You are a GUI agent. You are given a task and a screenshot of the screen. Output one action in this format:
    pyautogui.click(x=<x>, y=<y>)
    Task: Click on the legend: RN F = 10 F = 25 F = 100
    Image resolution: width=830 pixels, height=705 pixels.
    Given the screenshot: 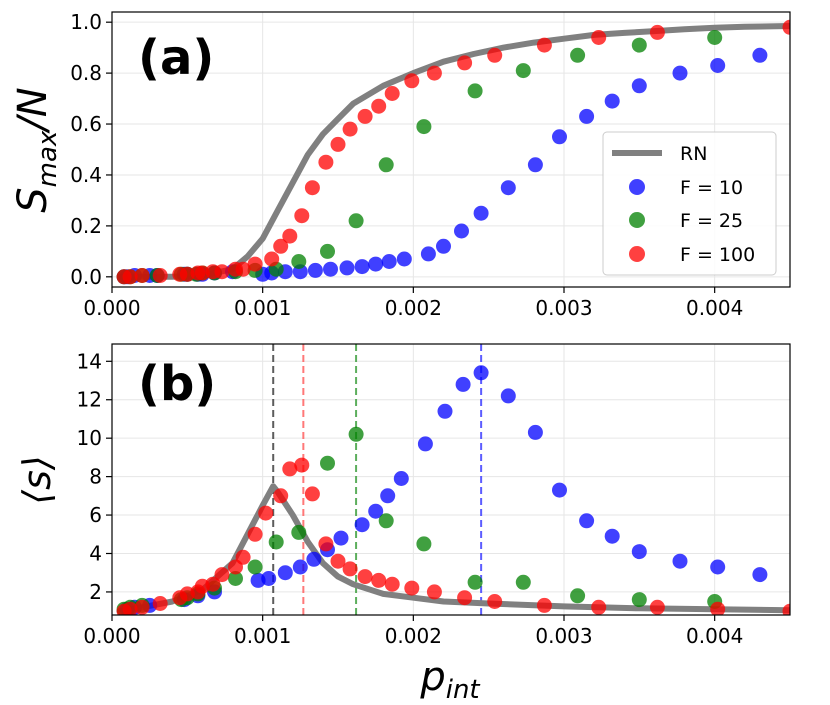 What is the action you would take?
    pyautogui.click(x=689, y=203)
    